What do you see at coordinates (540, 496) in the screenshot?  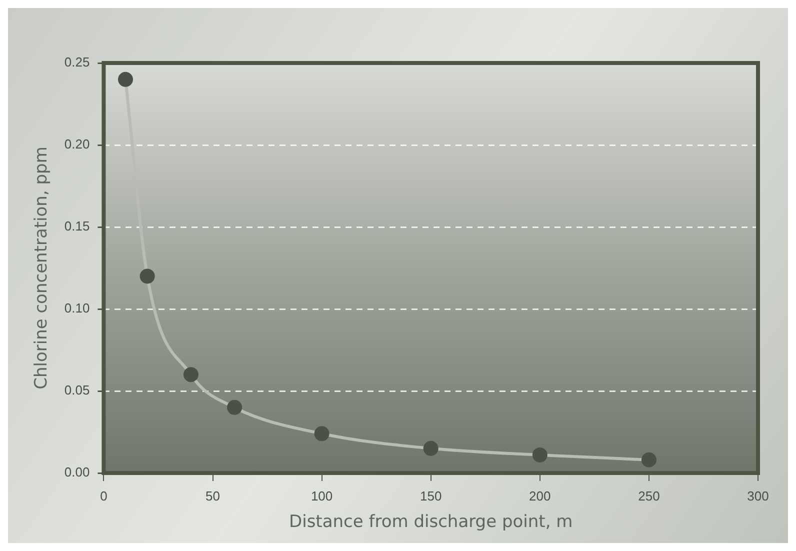 I see `x-tick-label: 200` at bounding box center [540, 496].